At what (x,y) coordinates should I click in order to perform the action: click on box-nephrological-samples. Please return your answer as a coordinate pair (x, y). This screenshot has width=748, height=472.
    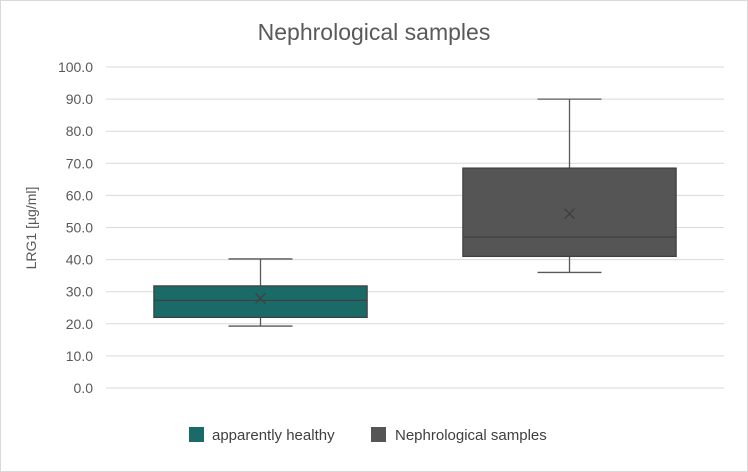
    Looking at the image, I should click on (569, 186).